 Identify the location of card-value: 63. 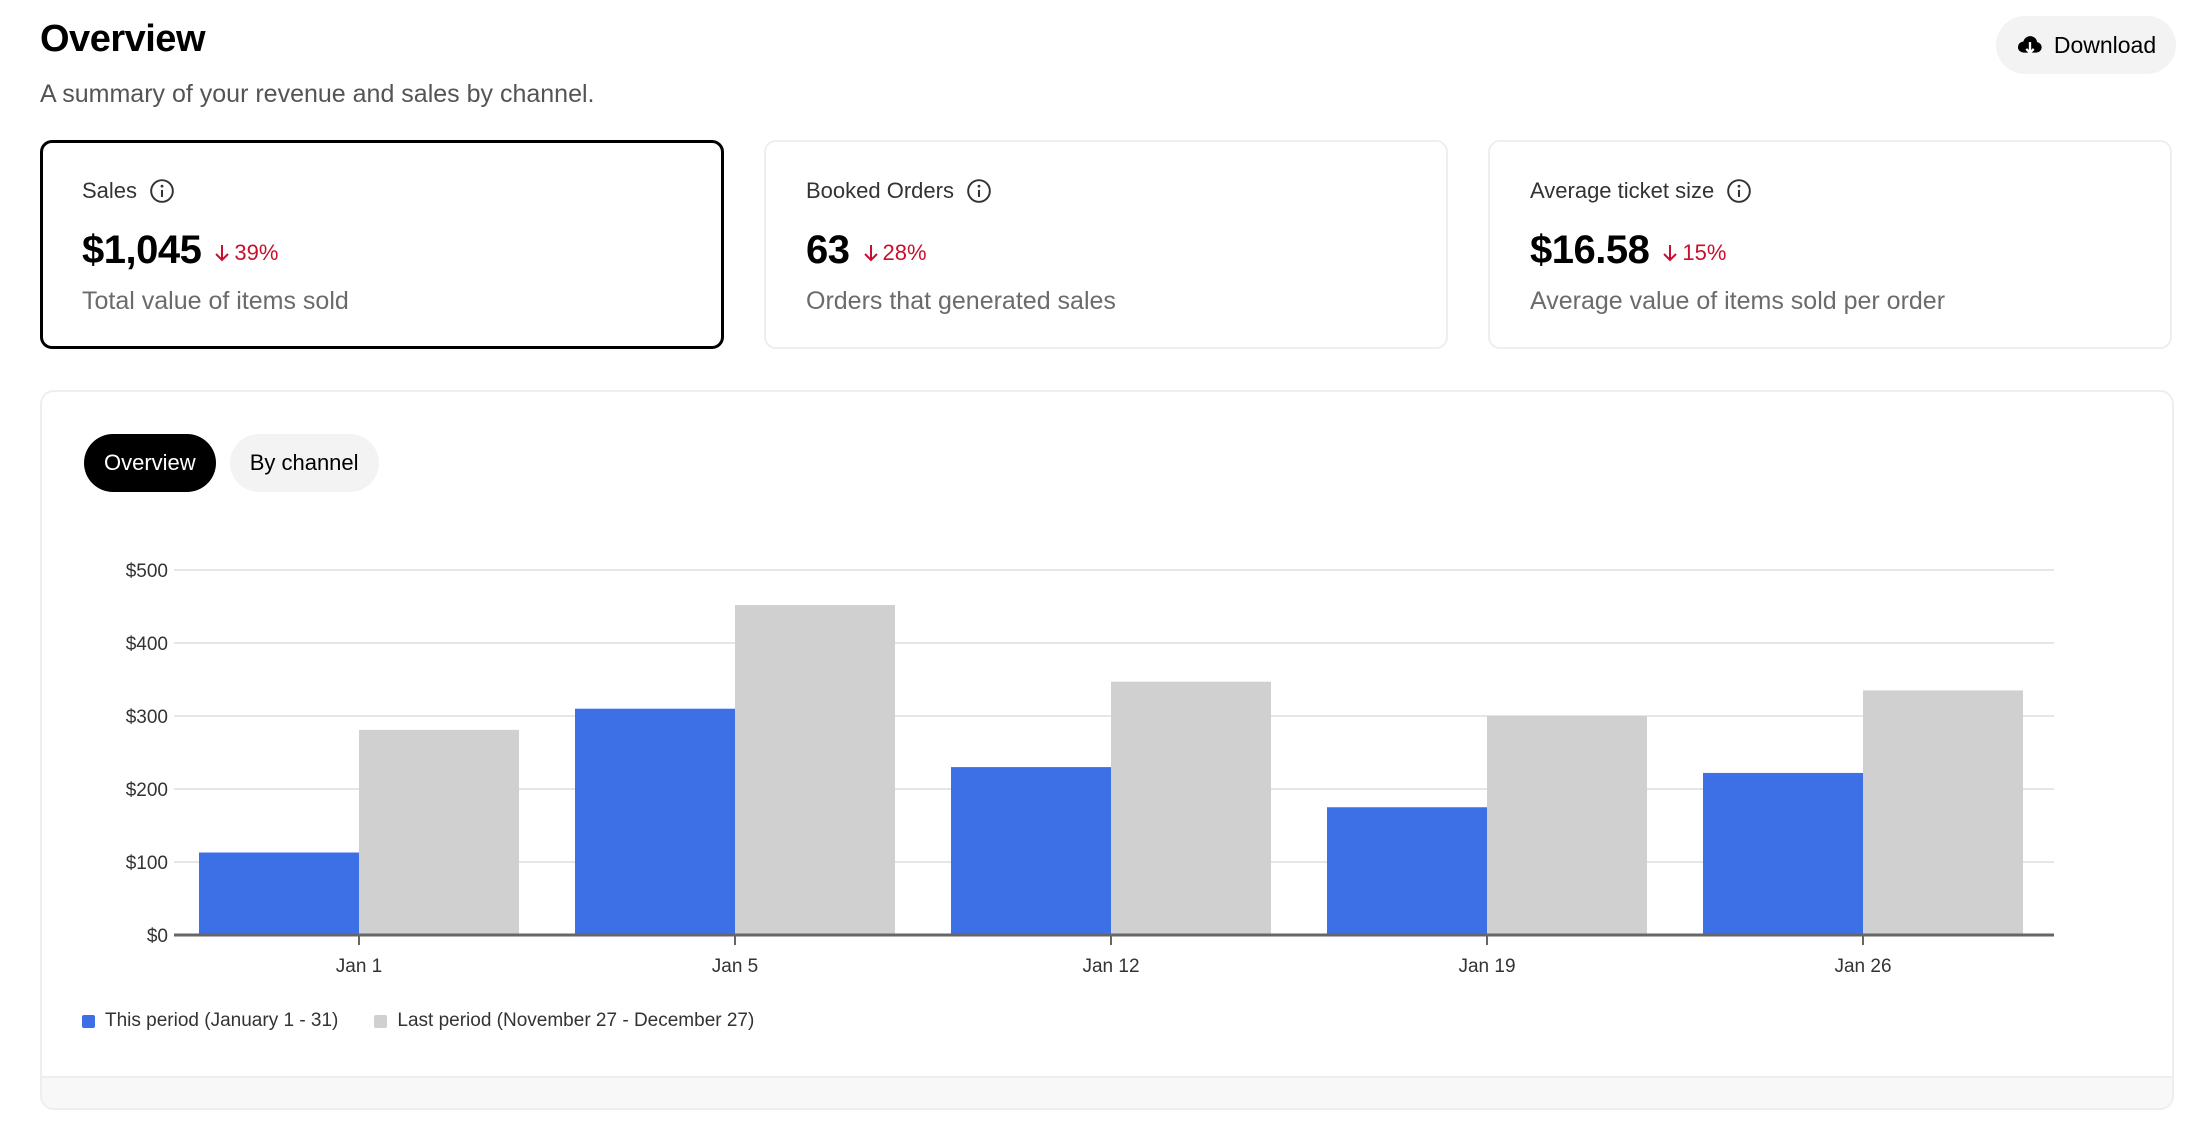
(828, 250).